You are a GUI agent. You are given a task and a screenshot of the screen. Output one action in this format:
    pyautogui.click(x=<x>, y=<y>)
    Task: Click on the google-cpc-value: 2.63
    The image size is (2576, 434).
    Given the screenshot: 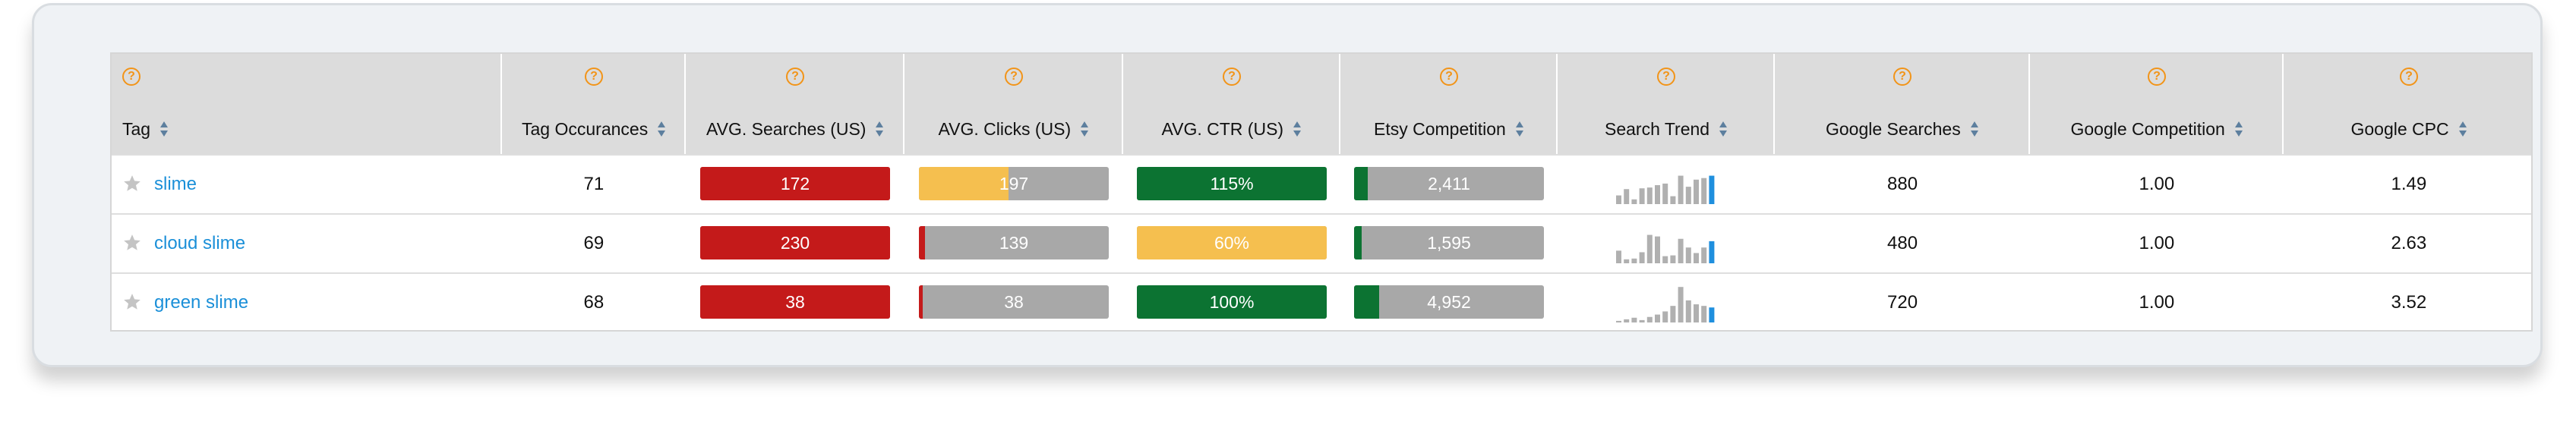 What is the action you would take?
    pyautogui.click(x=2409, y=243)
    